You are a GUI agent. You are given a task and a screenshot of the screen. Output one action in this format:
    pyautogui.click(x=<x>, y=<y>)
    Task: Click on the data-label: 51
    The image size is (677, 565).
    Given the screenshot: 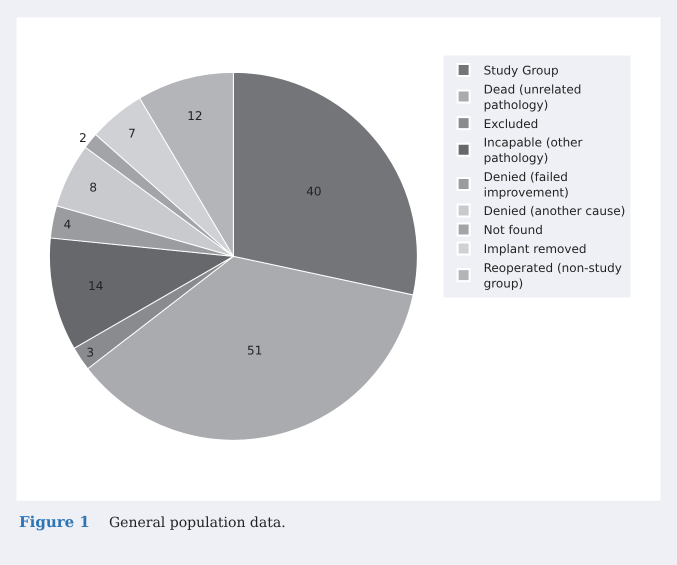 What is the action you would take?
    pyautogui.click(x=254, y=350)
    